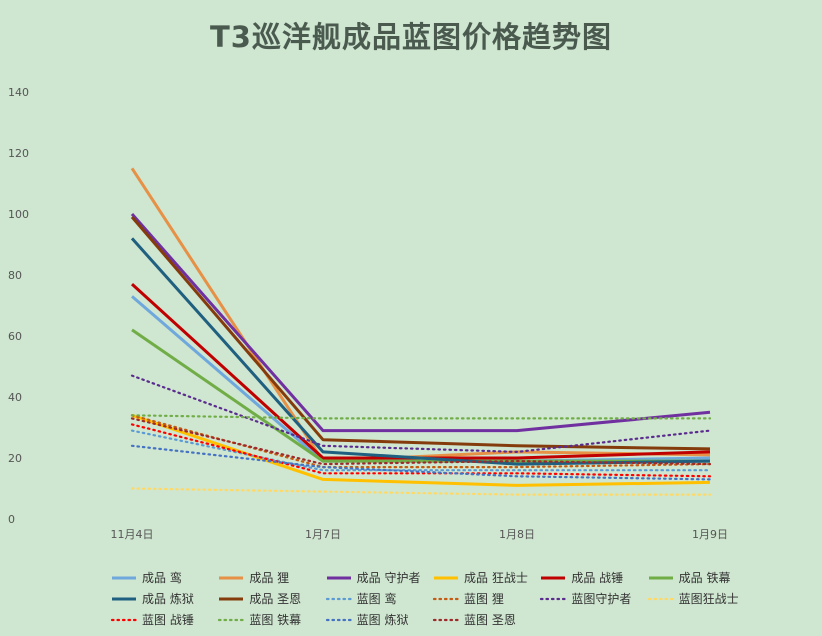 Image resolution: width=822 pixels, height=636 pixels. What do you see at coordinates (168, 620) in the screenshot?
I see `legend-label: 蓝图 战锤` at bounding box center [168, 620].